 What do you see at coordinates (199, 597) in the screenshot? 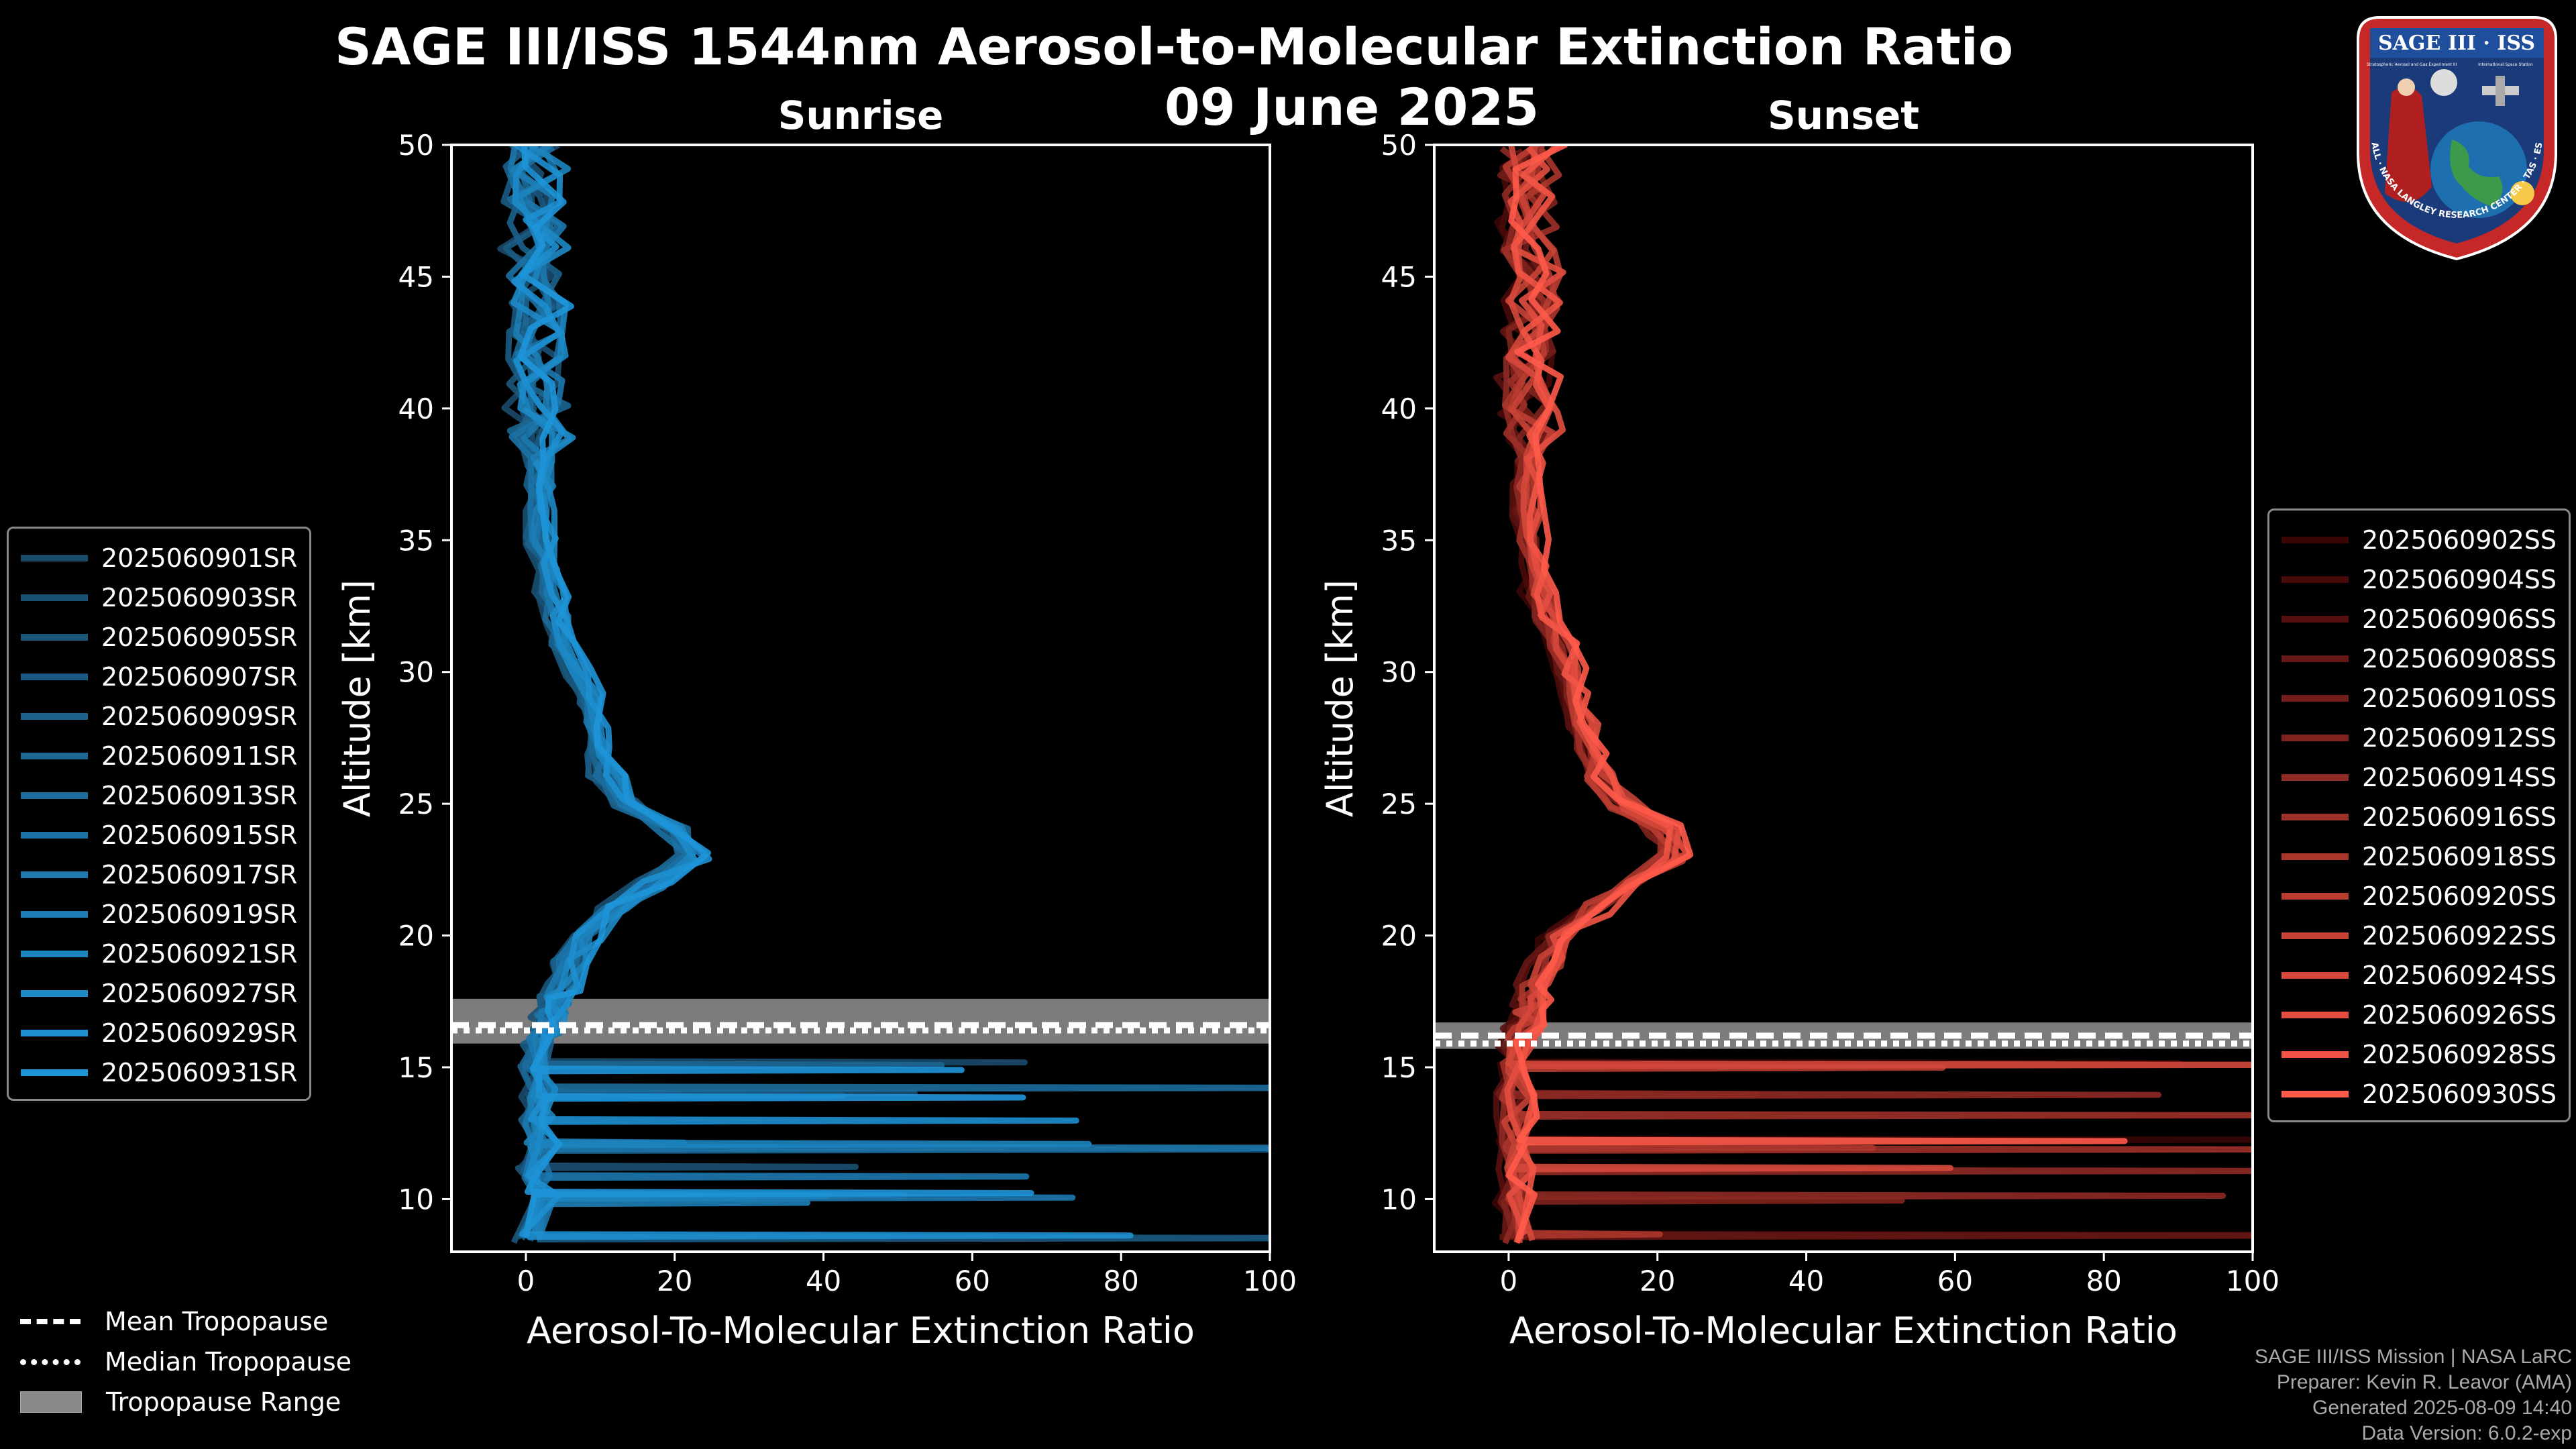
I see `legend-label: 2025060903SR` at bounding box center [199, 597].